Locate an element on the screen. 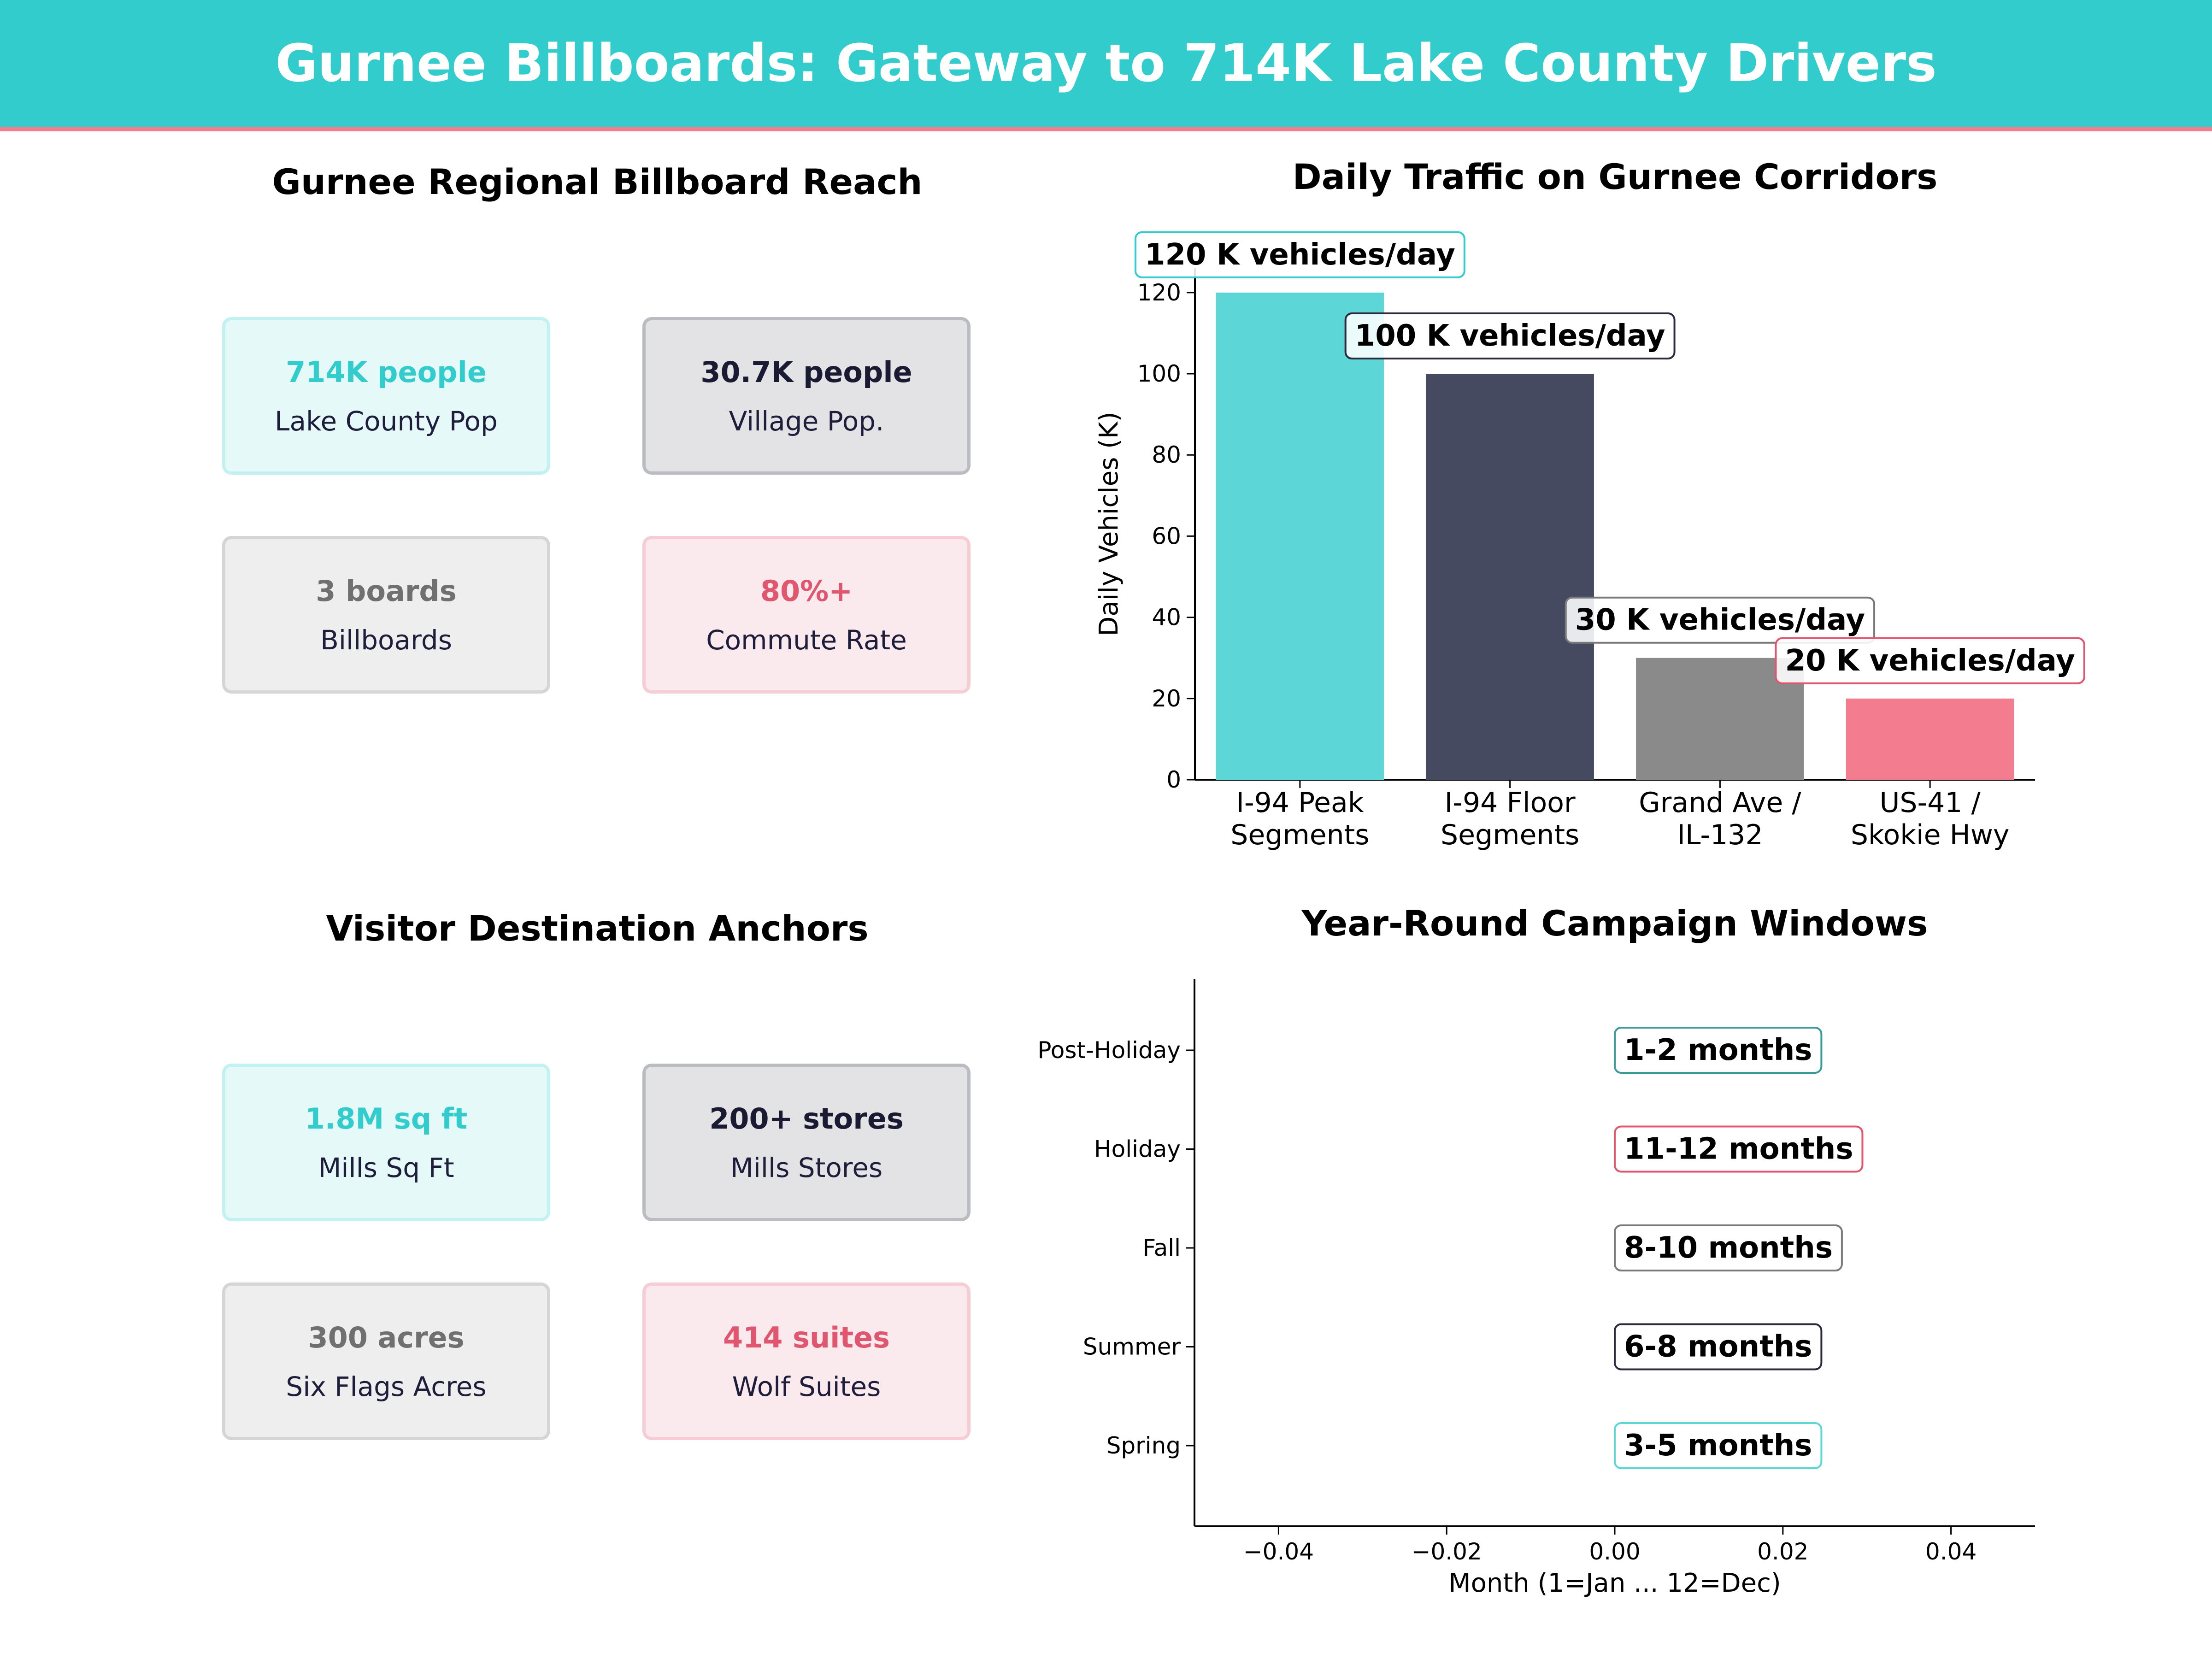 This screenshot has height=1659, width=2212. data-label-text: 120 K vehicles/day is located at coordinates (1300, 255).